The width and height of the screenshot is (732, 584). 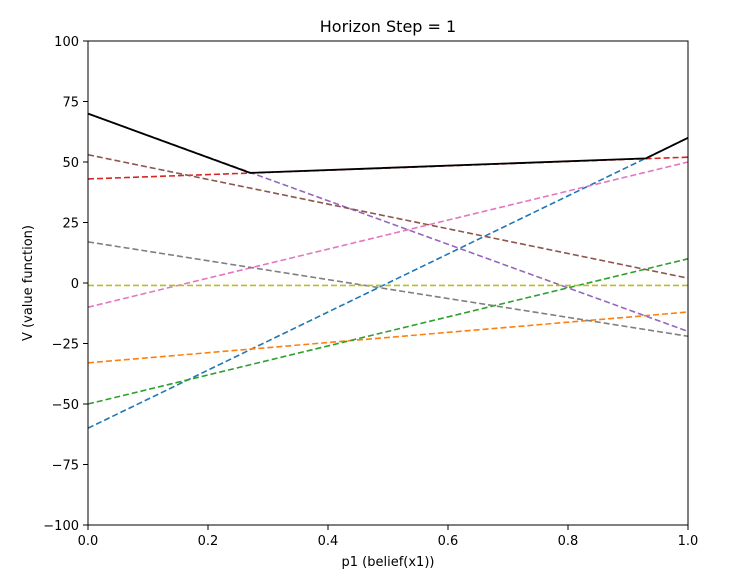 What do you see at coordinates (70, 103) in the screenshot?
I see `y-tick-label: 75` at bounding box center [70, 103].